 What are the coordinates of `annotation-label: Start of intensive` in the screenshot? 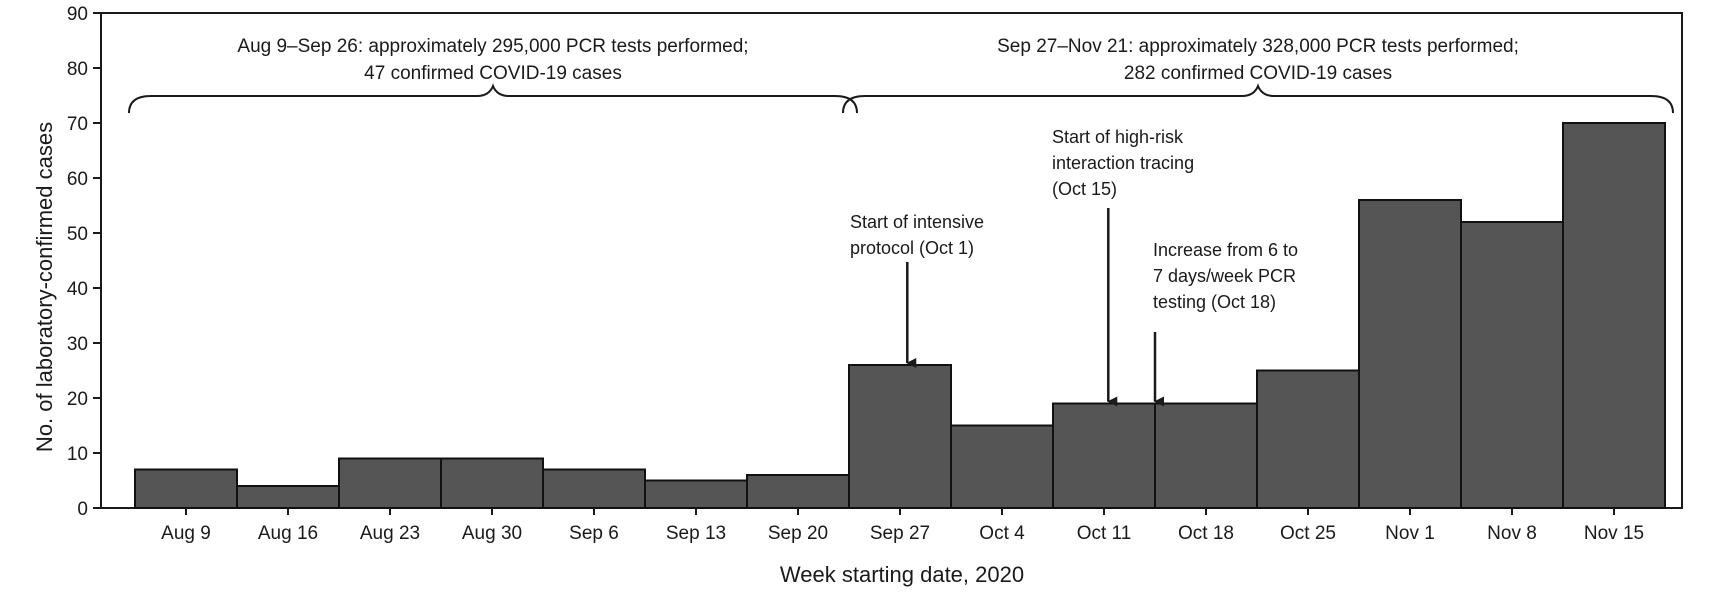 It's located at (917, 222).